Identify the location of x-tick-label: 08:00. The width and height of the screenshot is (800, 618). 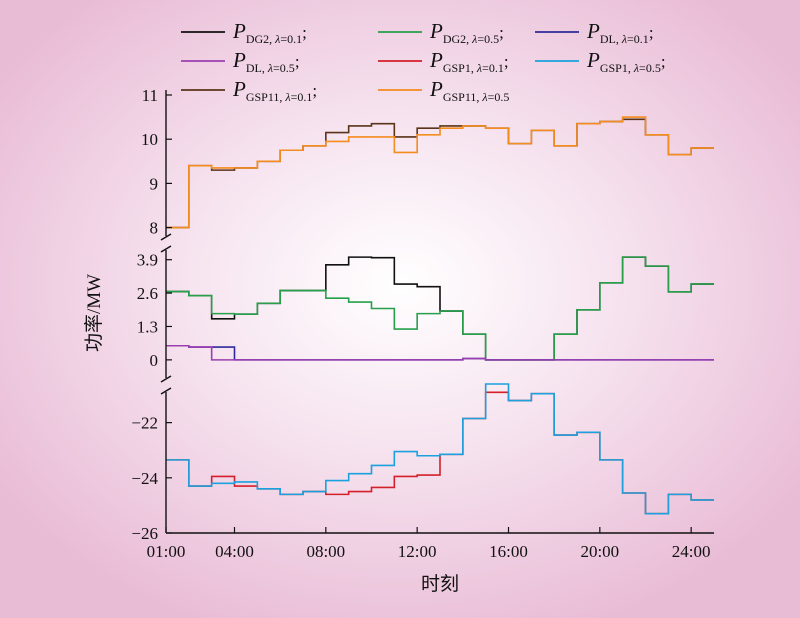
(325, 551).